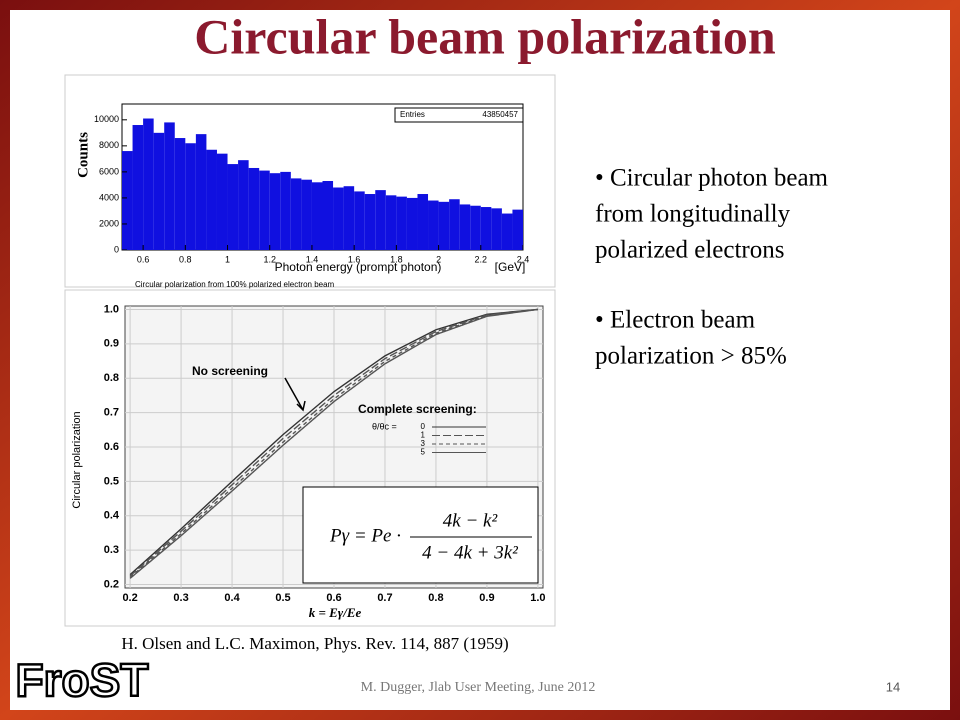 Image resolution: width=960 pixels, height=720 pixels. Describe the element at coordinates (396, 259) in the screenshot. I see `x-tick-label: 1.8` at that location.